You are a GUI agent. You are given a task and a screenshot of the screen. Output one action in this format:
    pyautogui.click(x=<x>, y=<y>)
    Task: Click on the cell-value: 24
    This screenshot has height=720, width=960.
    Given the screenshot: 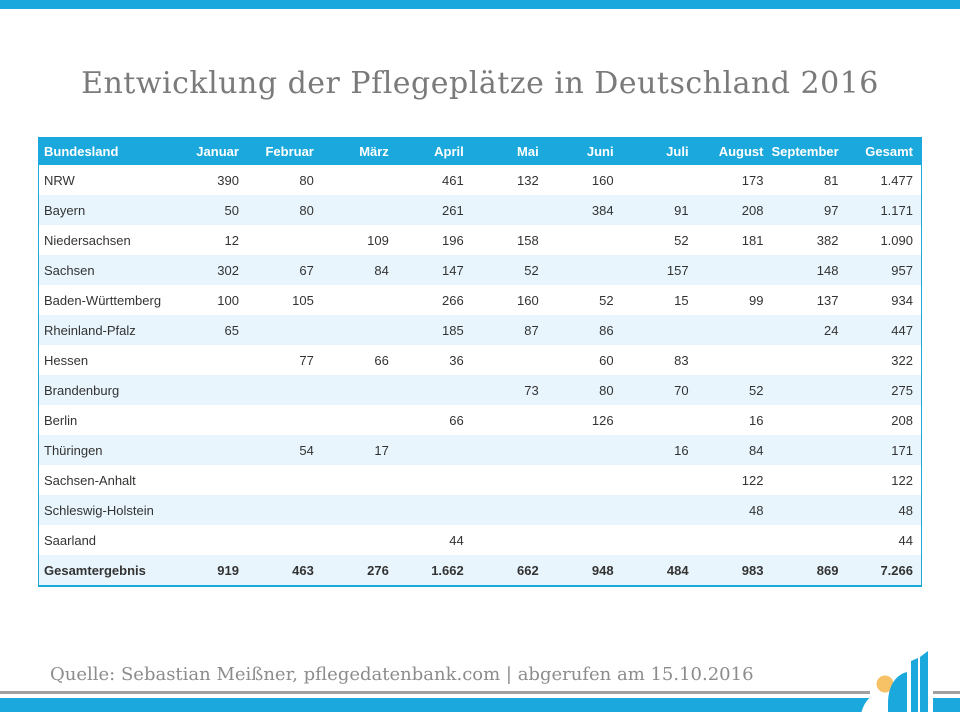 What is the action you would take?
    pyautogui.click(x=809, y=330)
    